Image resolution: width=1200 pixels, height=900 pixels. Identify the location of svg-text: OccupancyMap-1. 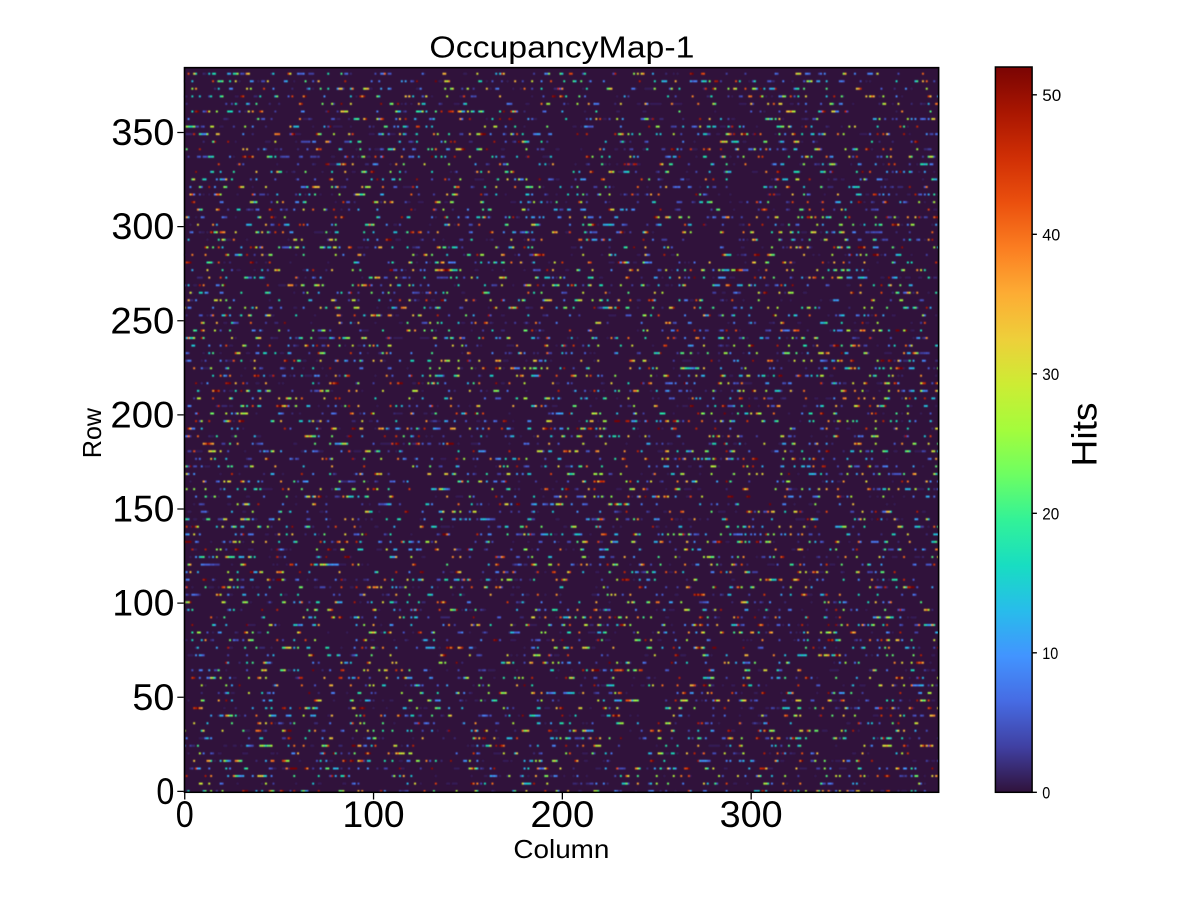
(561, 47).